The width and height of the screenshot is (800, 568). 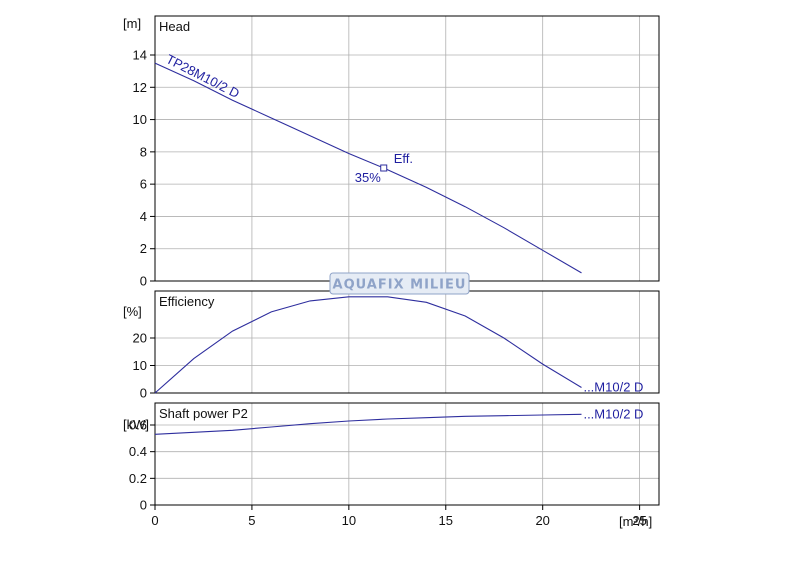 I want to click on power-panel-title: Shaft power P2, so click(x=203, y=413).